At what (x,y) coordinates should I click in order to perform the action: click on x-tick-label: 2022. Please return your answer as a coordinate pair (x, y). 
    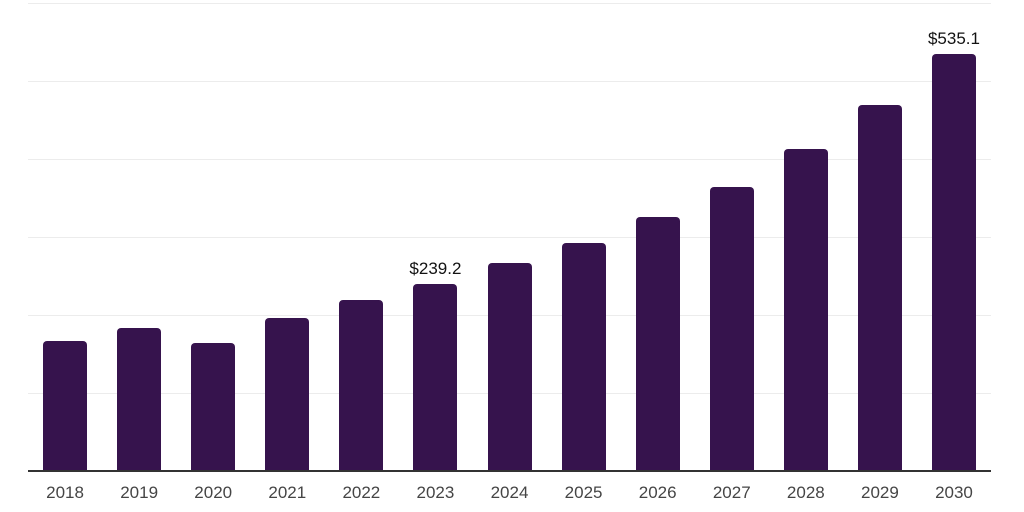
    Looking at the image, I should click on (361, 492).